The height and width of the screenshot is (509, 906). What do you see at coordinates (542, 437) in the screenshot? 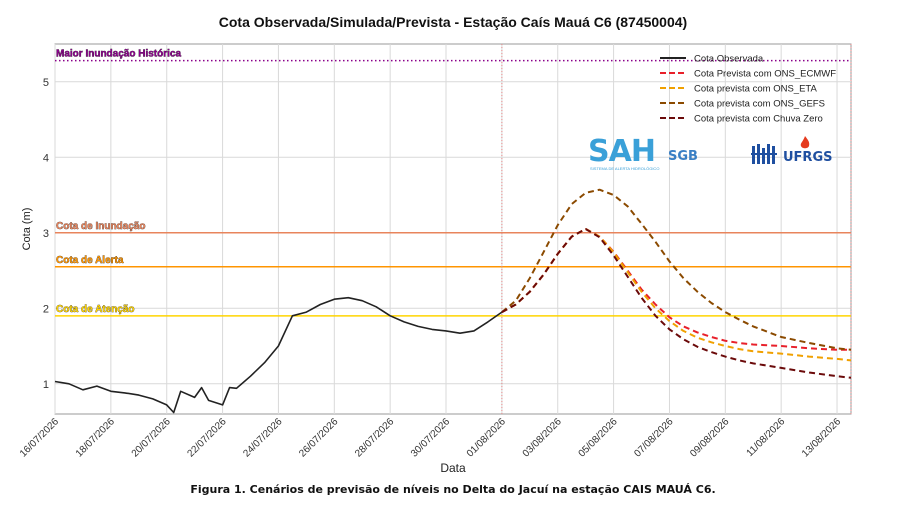
I see `x-tick-label: 03/08/2026` at bounding box center [542, 437].